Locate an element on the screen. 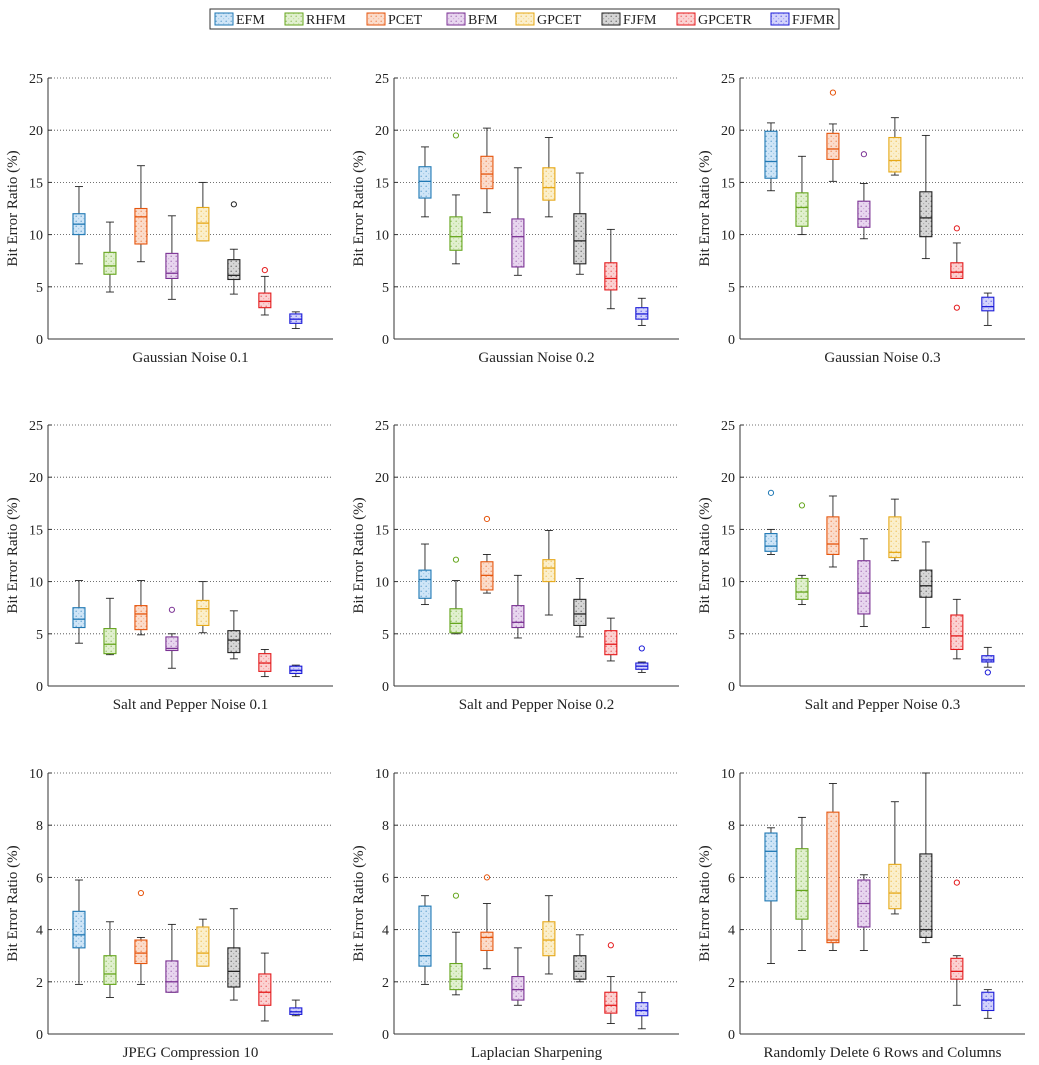  legend-label-efm: EFM is located at coordinates (250, 20).